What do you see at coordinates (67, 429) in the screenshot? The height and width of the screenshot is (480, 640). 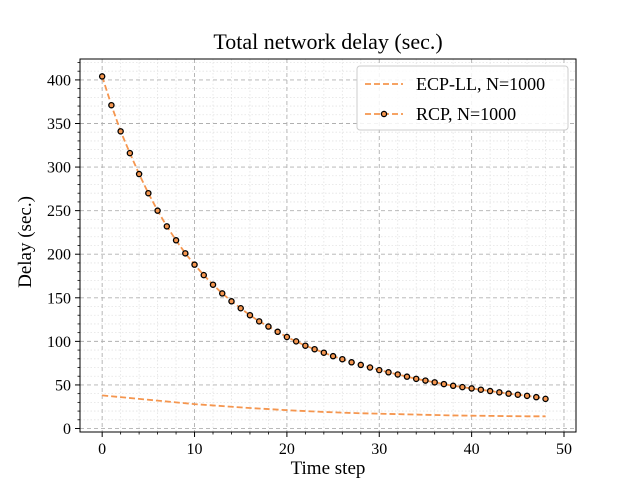 I see `y-tick-label: 0` at bounding box center [67, 429].